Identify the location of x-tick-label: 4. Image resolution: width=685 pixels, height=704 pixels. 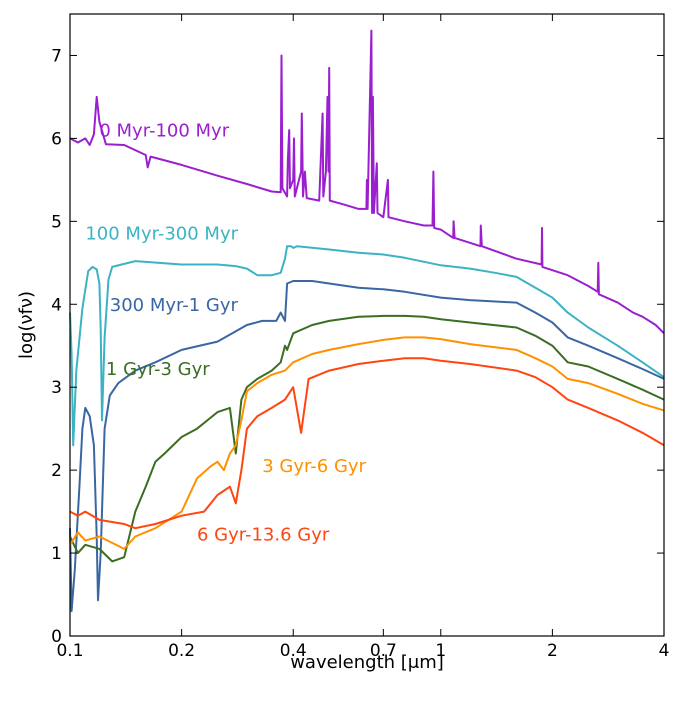
(664, 651).